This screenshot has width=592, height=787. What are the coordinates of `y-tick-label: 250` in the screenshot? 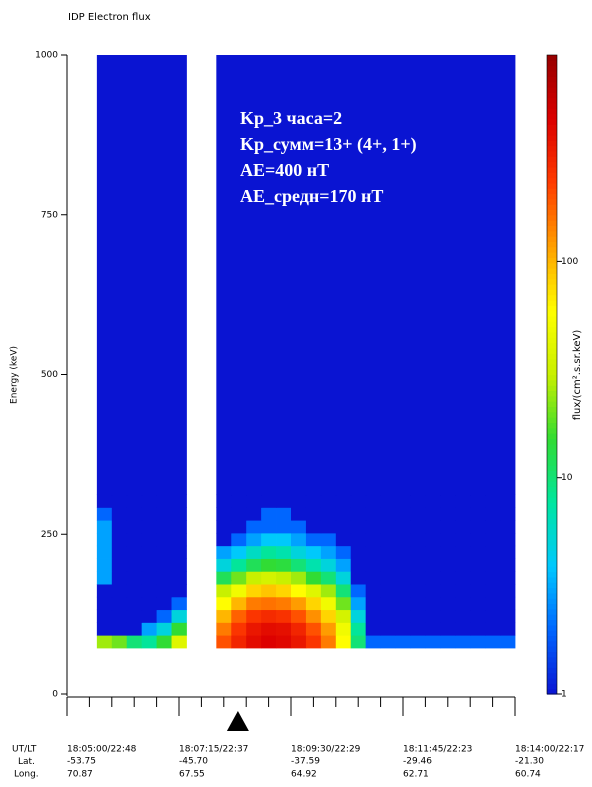 It's located at (49, 535).